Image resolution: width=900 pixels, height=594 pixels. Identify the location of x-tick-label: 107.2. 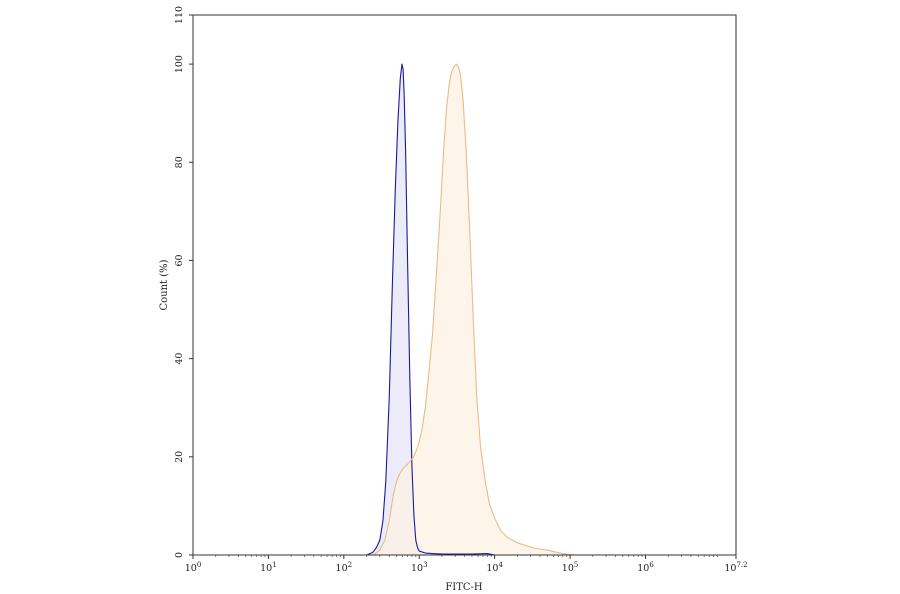
(735, 567).